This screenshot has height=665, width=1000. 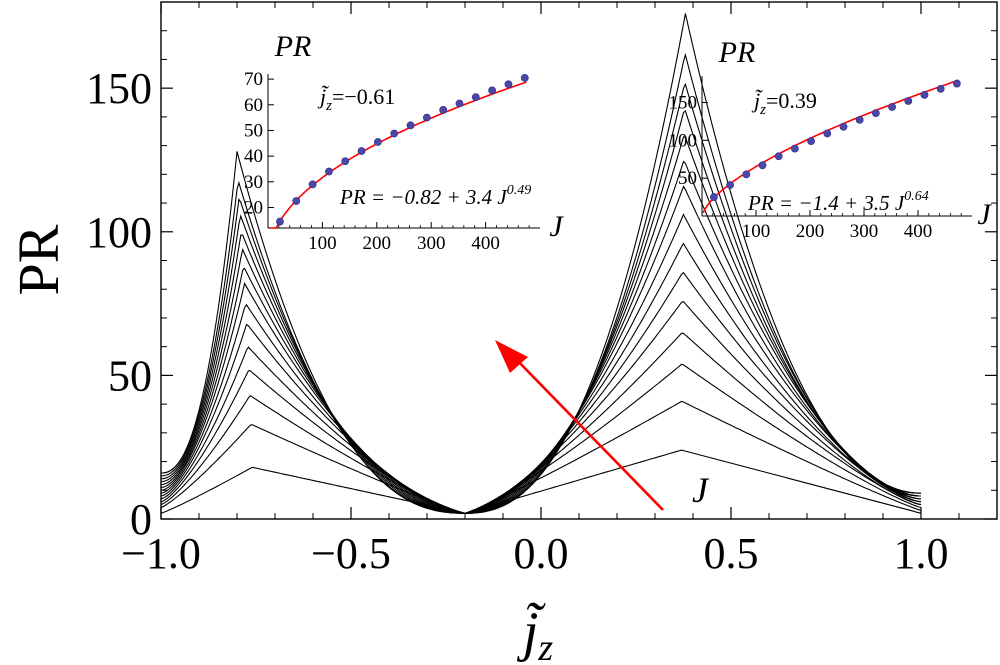 I want to click on inset-right-param-value: =0.39, so click(x=791, y=100).